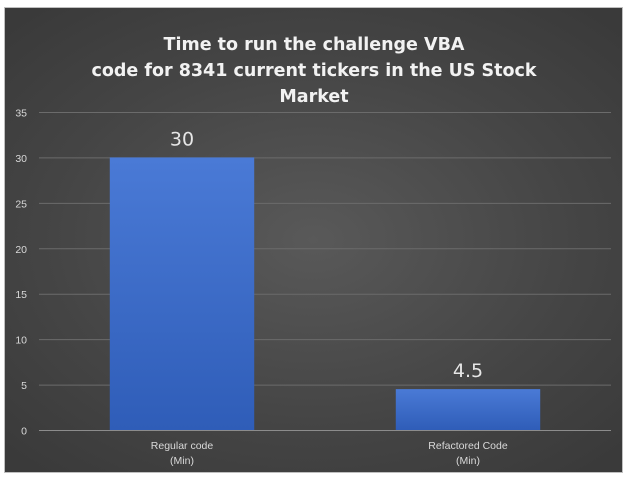 This screenshot has height=477, width=629. I want to click on y-tick-label: 15, so click(21, 295).